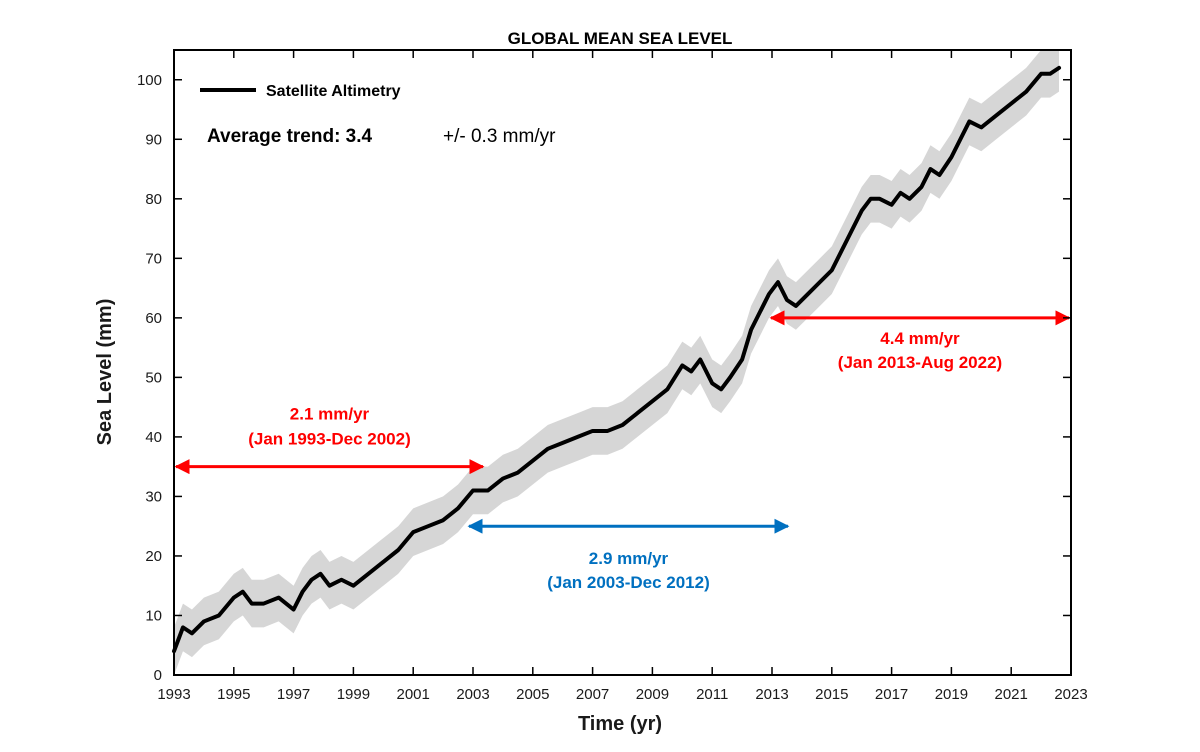 The width and height of the screenshot is (1200, 752). I want to click on y-tick-label: 60, so click(153, 318).